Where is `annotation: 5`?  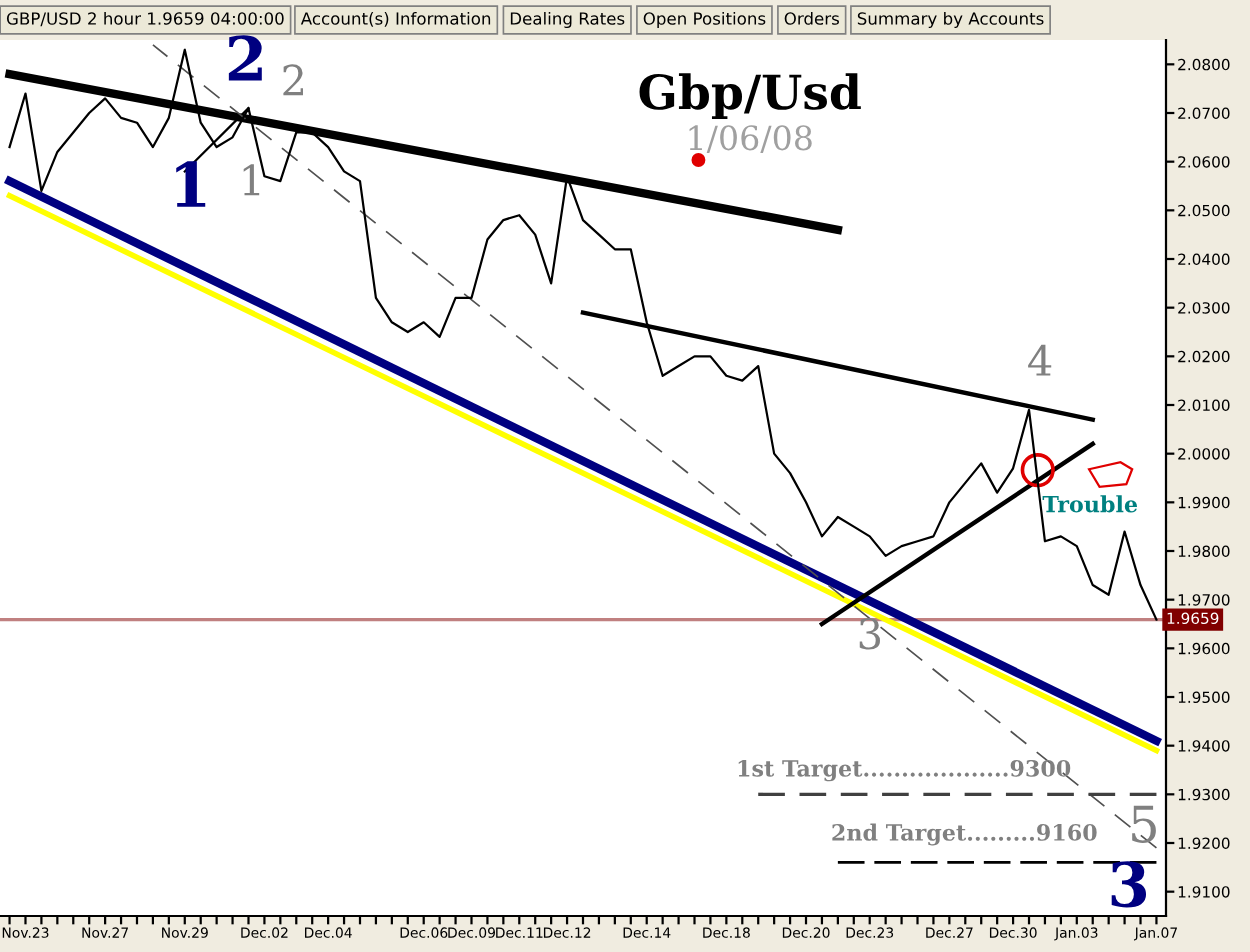 annotation: 5 is located at coordinates (1144, 824).